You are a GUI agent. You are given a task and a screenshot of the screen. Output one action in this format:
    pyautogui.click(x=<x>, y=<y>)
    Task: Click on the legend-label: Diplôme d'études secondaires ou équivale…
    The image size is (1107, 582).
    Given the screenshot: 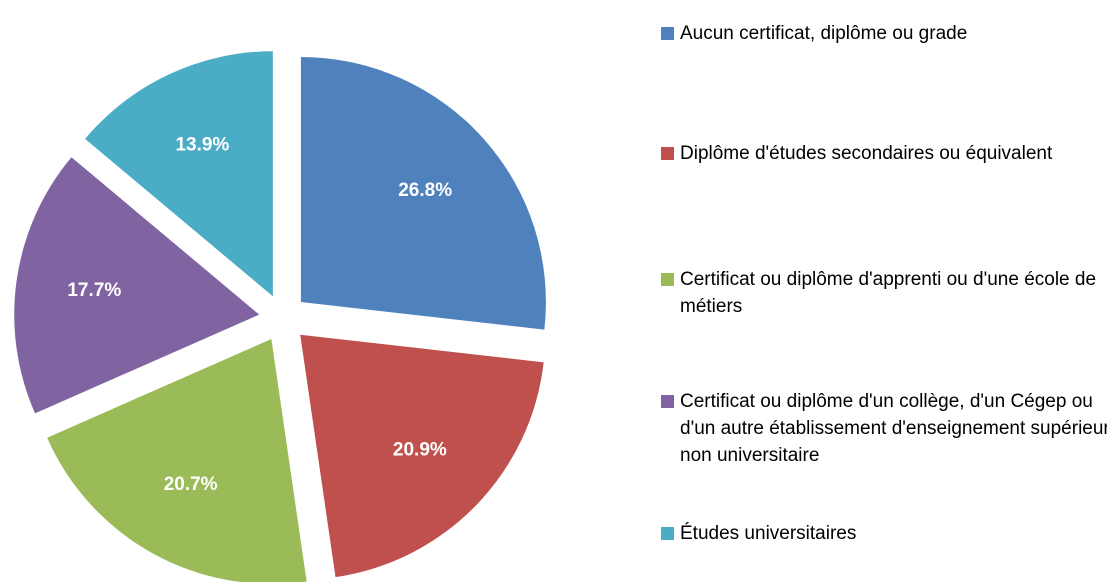 What is the action you would take?
    pyautogui.click(x=866, y=153)
    